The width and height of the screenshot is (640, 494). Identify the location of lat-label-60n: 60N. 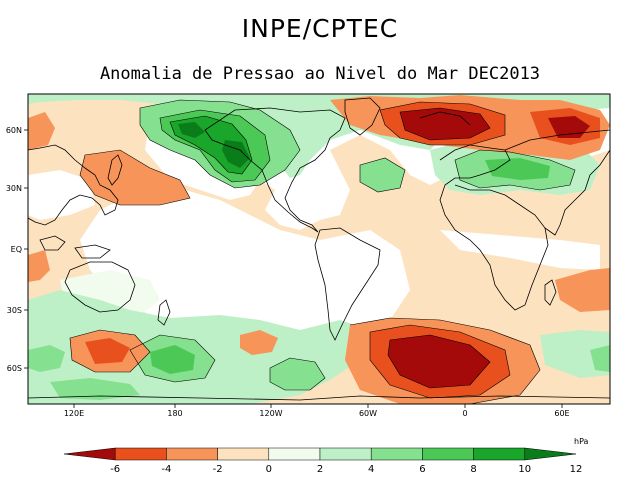
(14, 130).